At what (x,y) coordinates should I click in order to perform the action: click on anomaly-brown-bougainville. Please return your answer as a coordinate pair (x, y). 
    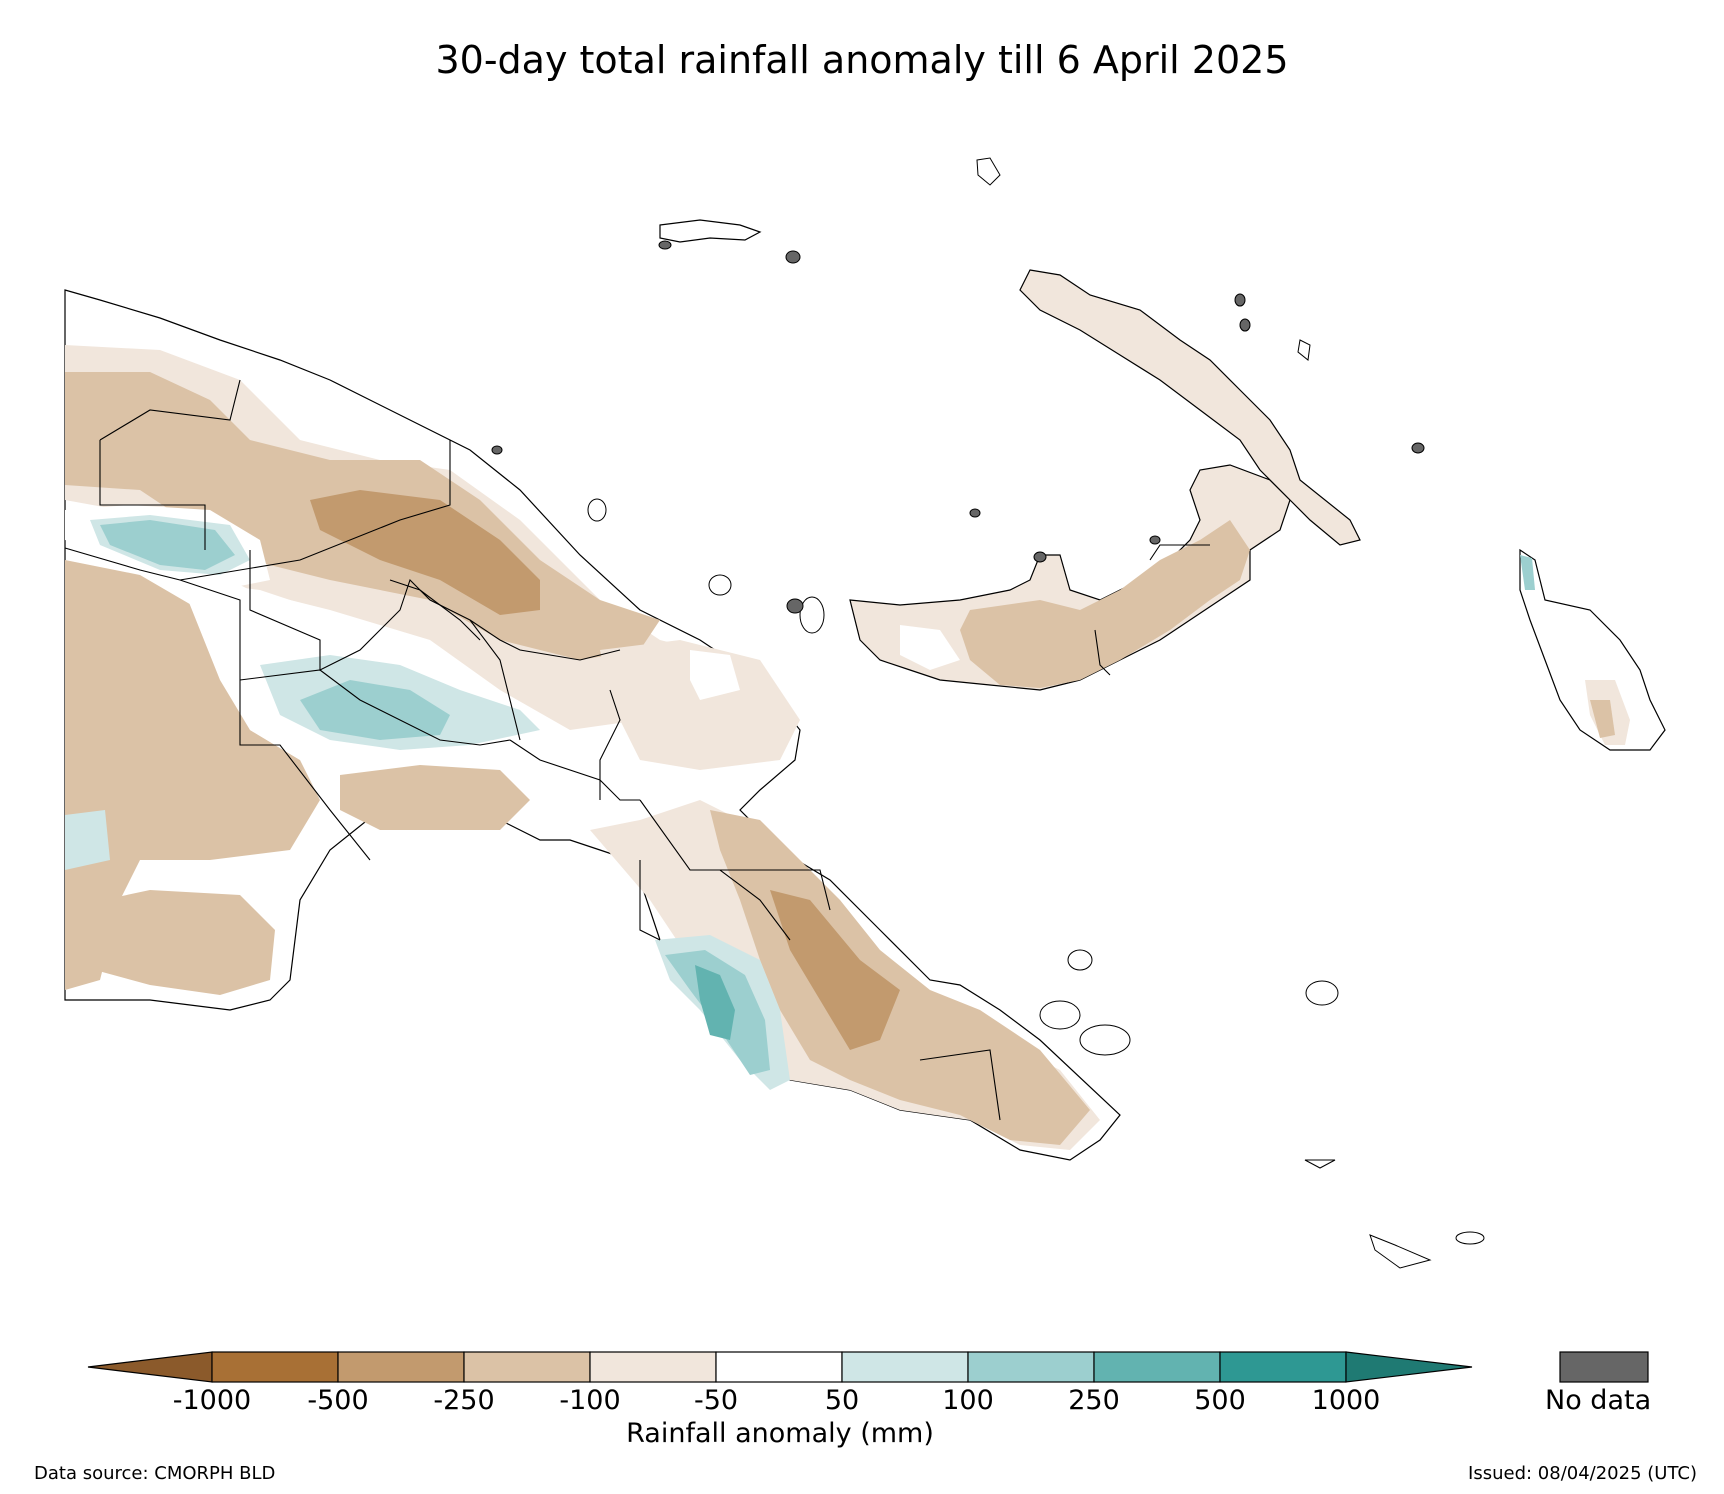
    Looking at the image, I should click on (1602, 719).